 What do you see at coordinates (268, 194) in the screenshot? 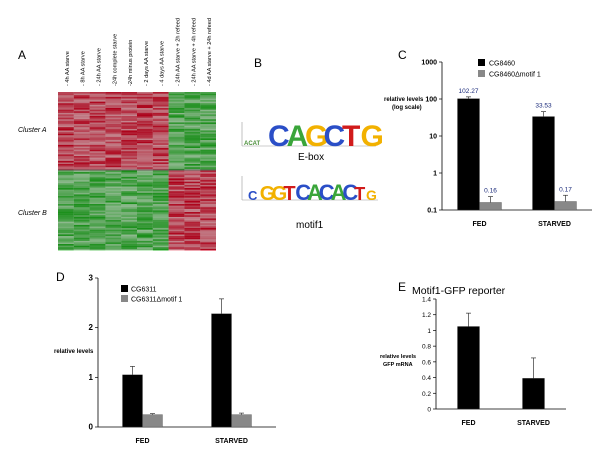
I see `logo-letter-G: G` at bounding box center [268, 194].